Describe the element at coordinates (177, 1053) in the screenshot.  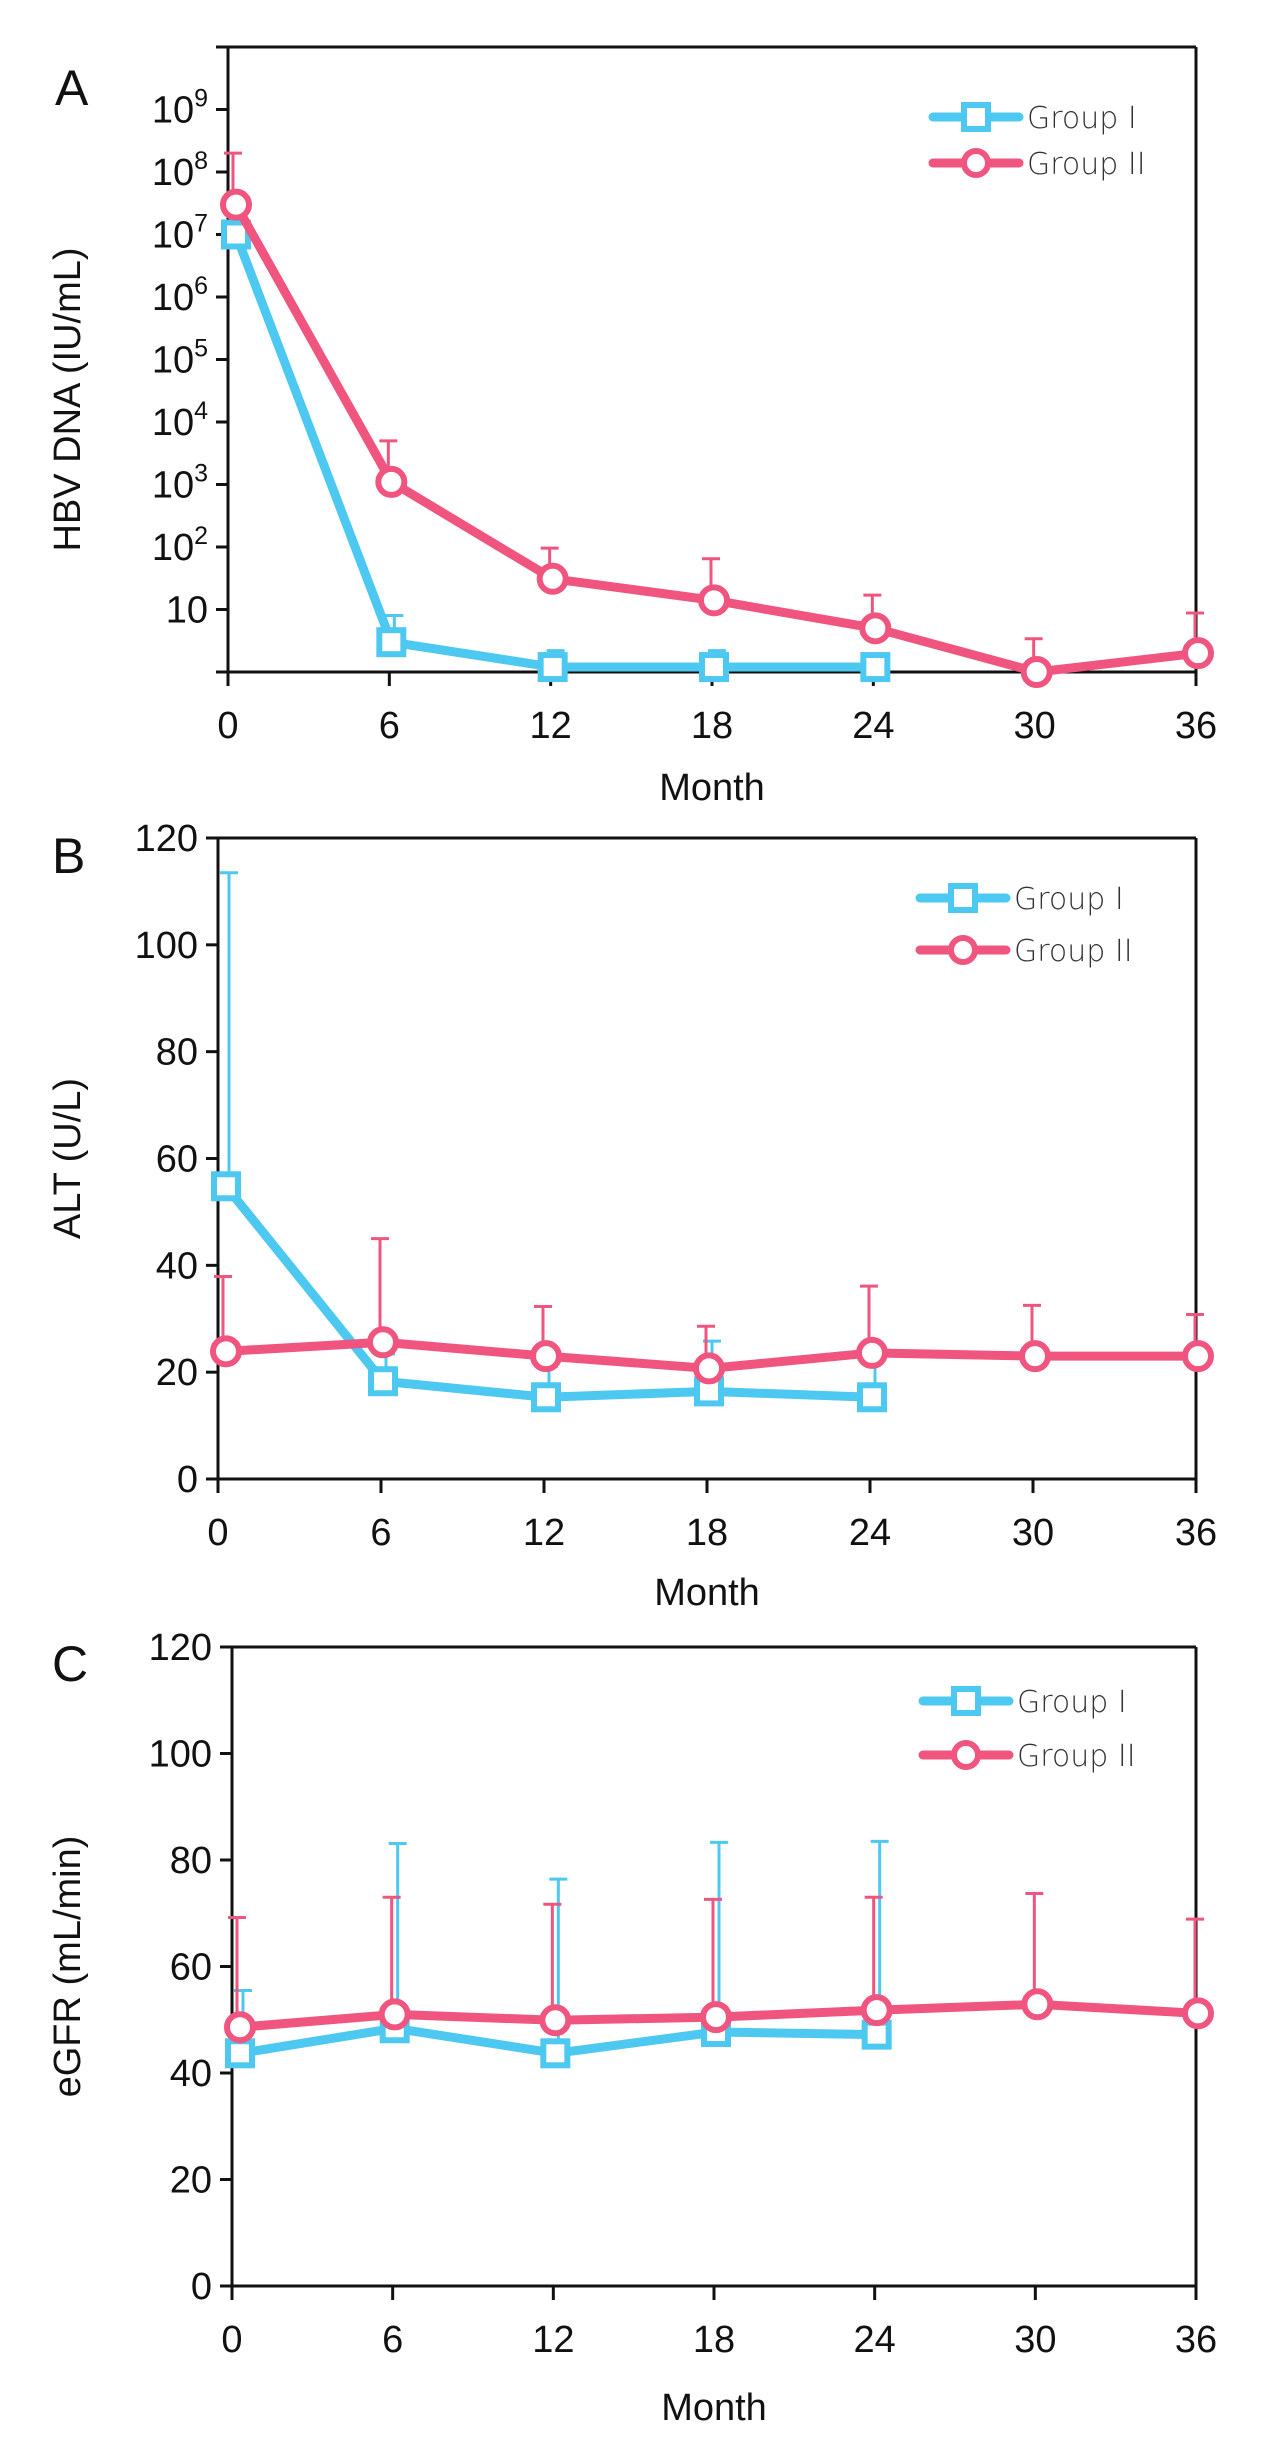
I see `y-tick-label: 80` at that location.